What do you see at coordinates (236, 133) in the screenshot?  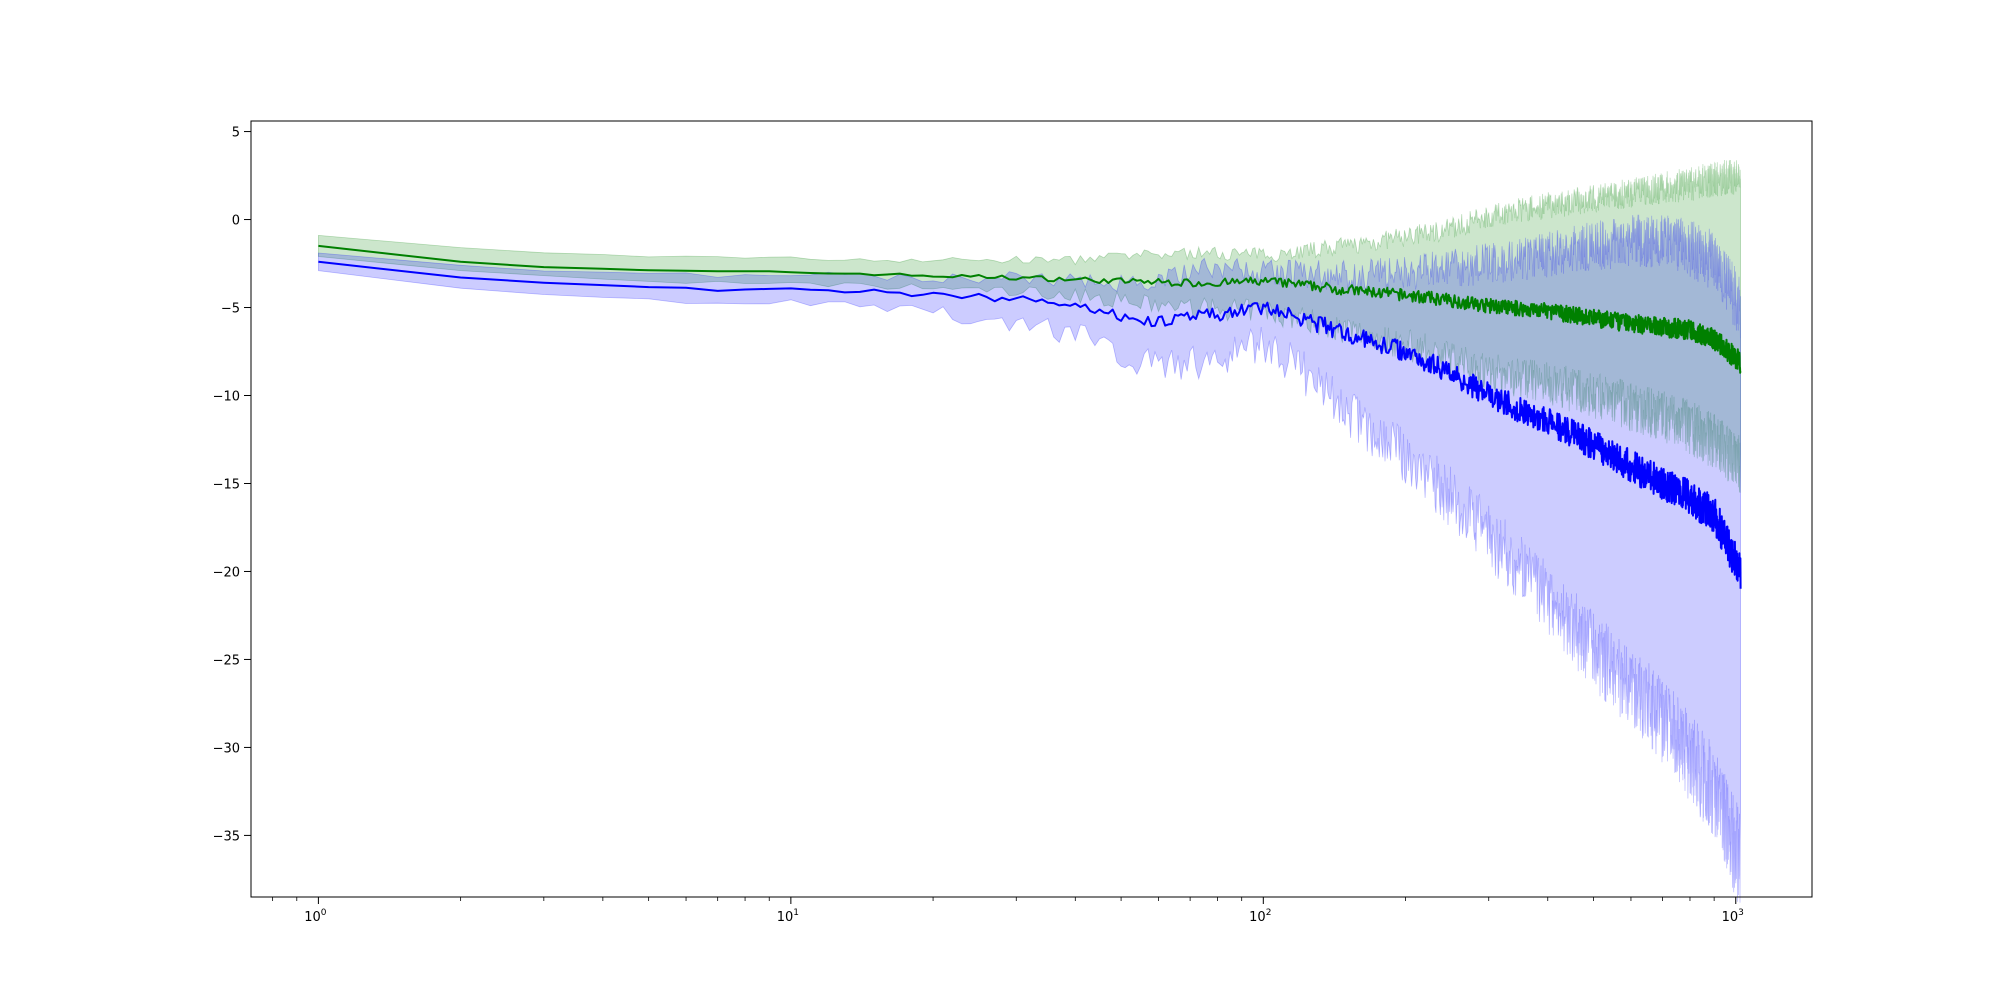 I see `y-tick-label-0: 5` at bounding box center [236, 133].